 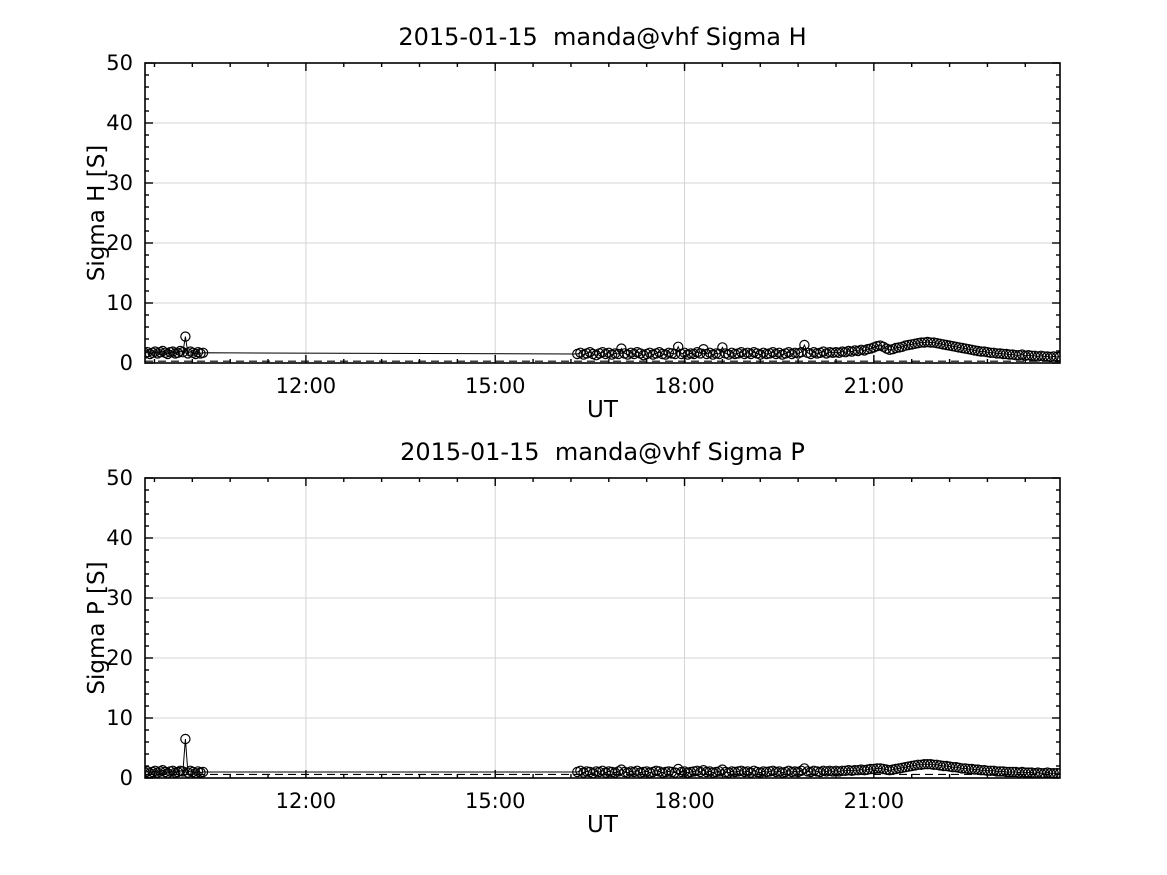 What do you see at coordinates (602, 452) in the screenshot?
I see `plot-title-sigma-p: 2015-01-15 manda@vhf Sigma P` at bounding box center [602, 452].